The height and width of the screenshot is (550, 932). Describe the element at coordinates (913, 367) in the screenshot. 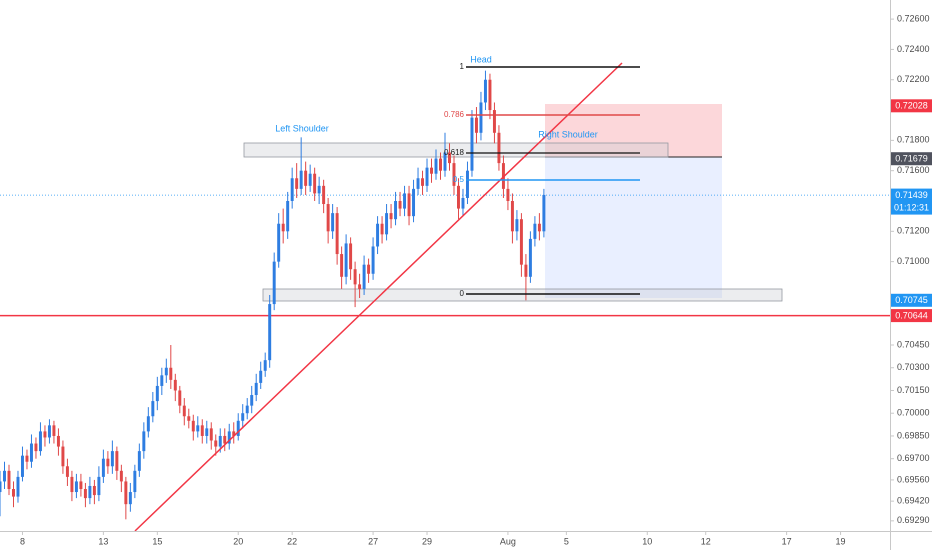

I see `y-tick-label: 0.70300` at that location.